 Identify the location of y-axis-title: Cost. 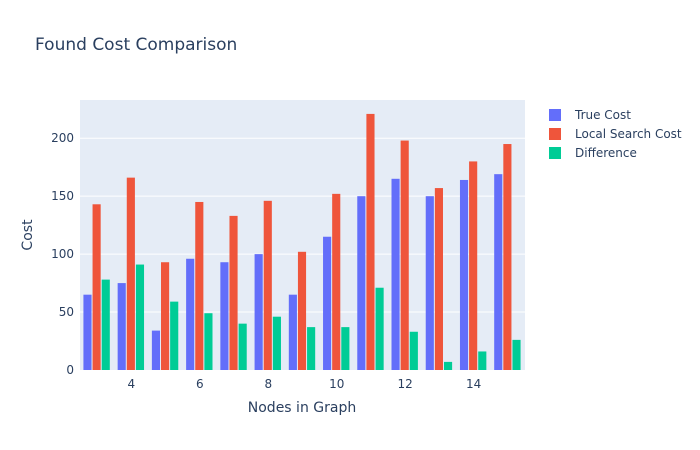
(28, 235).